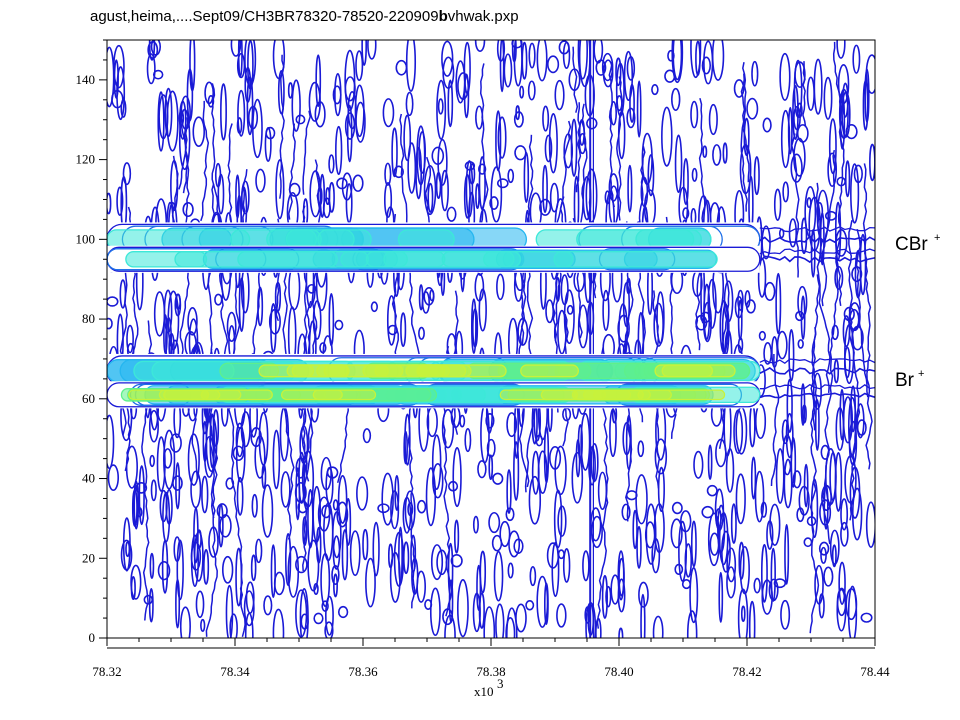 Image resolution: width=960 pixels, height=720 pixels. I want to click on title-bold-part: b, so click(443, 16).